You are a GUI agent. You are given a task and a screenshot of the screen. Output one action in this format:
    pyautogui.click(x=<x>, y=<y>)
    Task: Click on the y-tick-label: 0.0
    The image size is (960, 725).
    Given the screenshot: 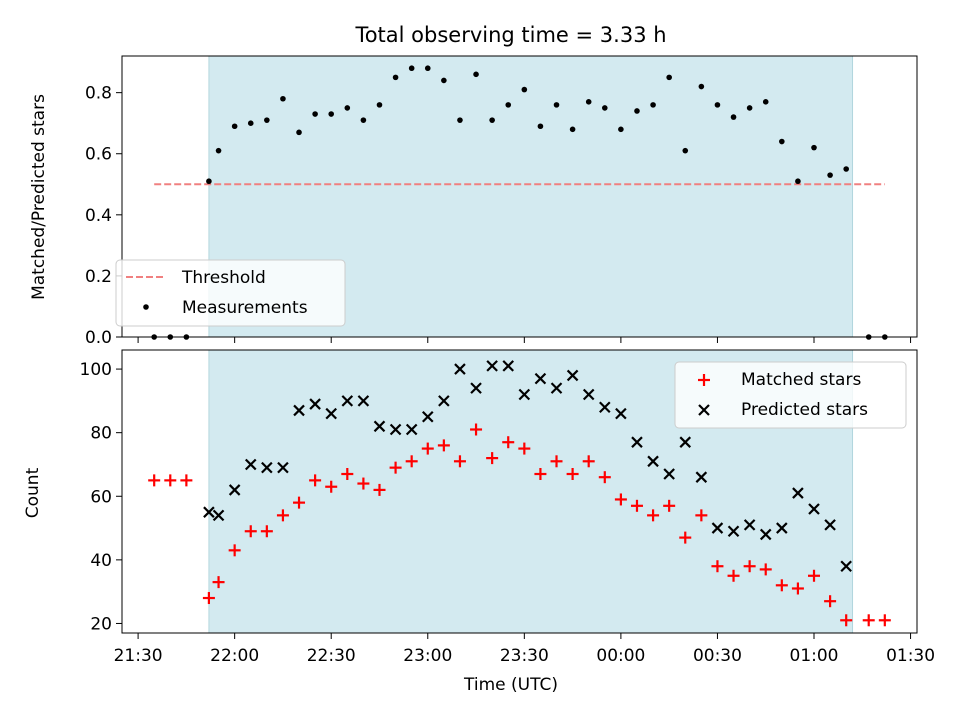 What is the action you would take?
    pyautogui.click(x=98, y=338)
    